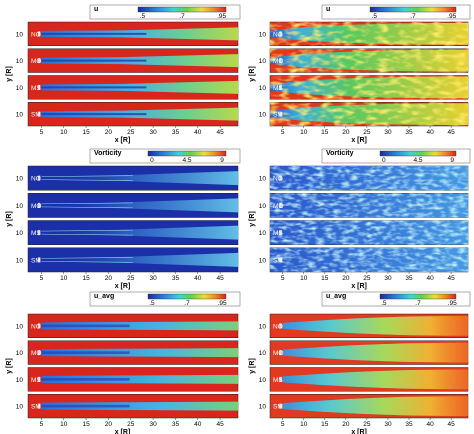 This screenshot has height=434, width=474. I want to click on vorticity-speckle, so click(369, 232).